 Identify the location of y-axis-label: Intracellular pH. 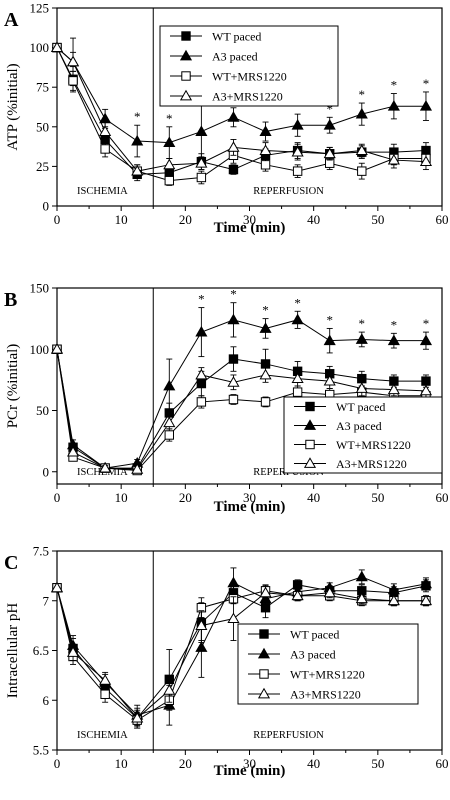
(13, 651).